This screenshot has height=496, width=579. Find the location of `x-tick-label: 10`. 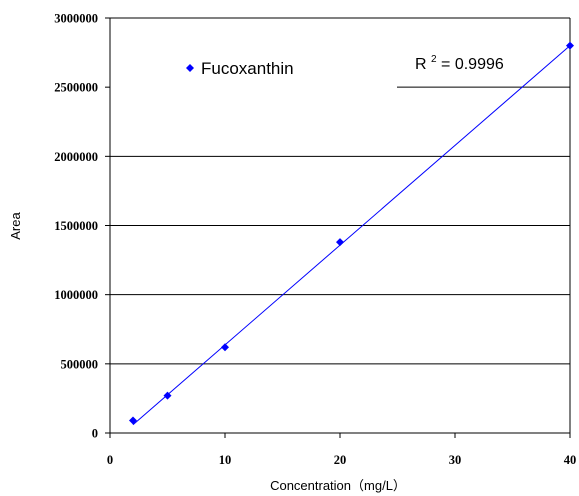

x-tick-label: 10 is located at coordinates (225, 460).